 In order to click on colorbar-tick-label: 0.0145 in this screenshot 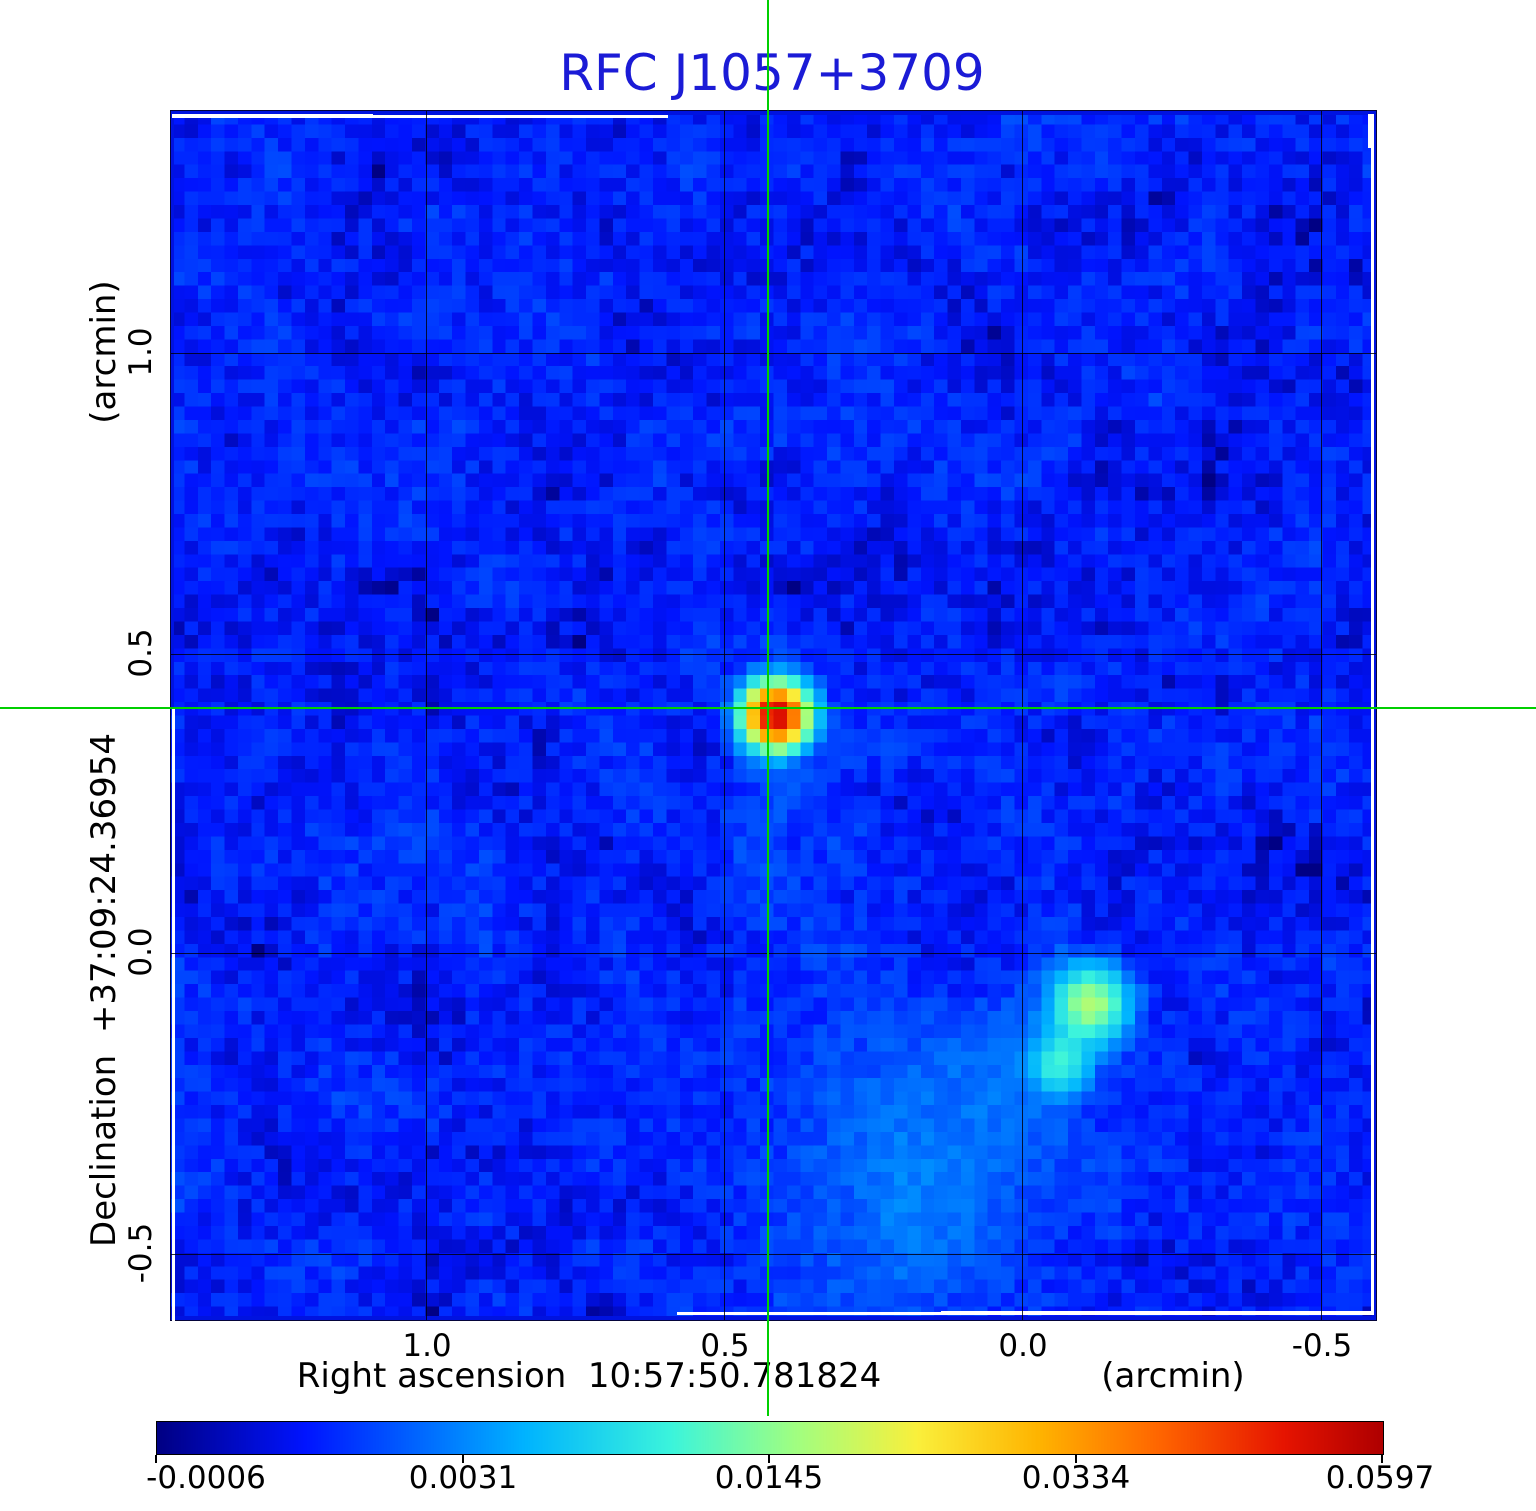, I will do `click(769, 1478)`.